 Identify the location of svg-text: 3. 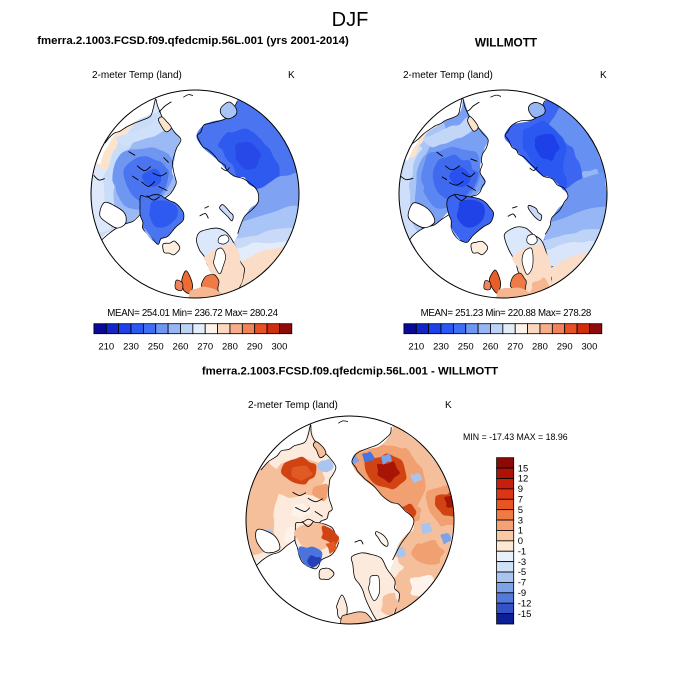
(520, 520).